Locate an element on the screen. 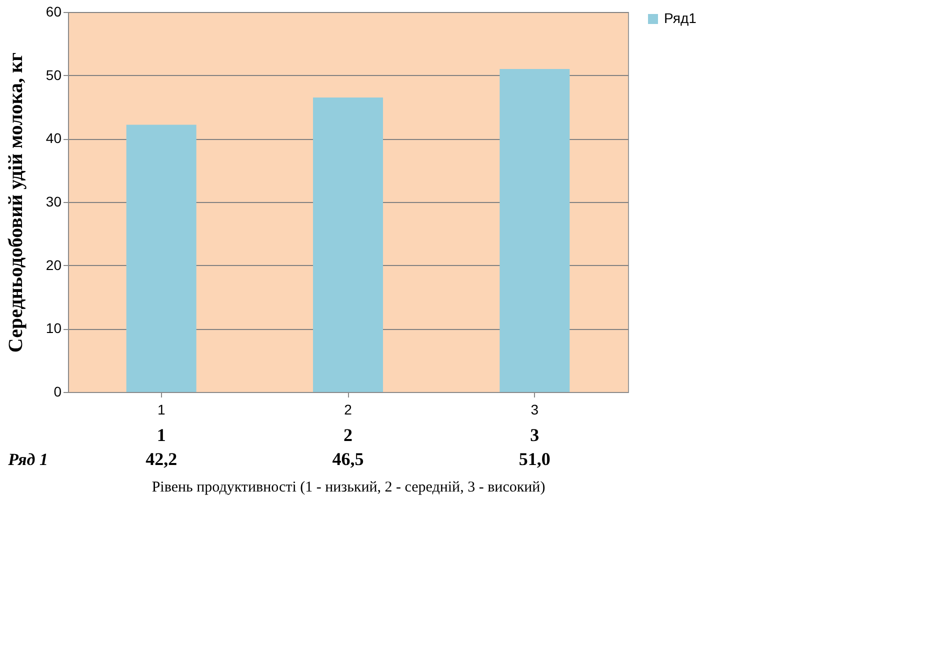  y-axis-title: Середньодобовий удій молока, кг is located at coordinates (15, 202).